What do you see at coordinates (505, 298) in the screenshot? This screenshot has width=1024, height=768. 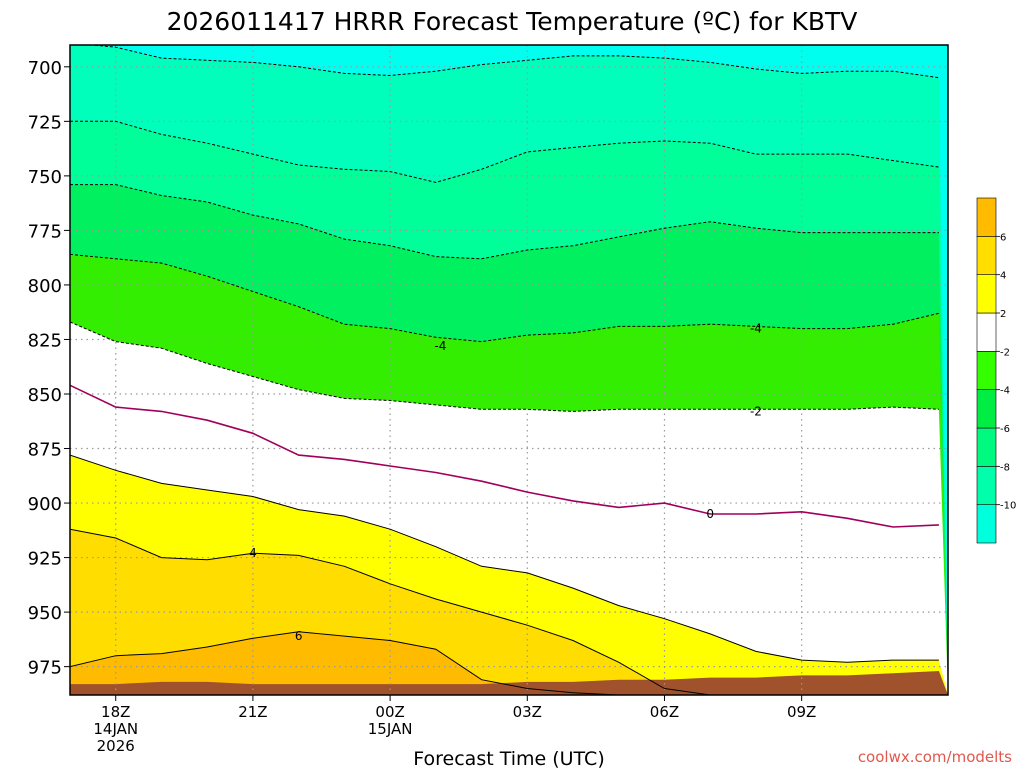 I see `contour-line-minus6` at bounding box center [505, 298].